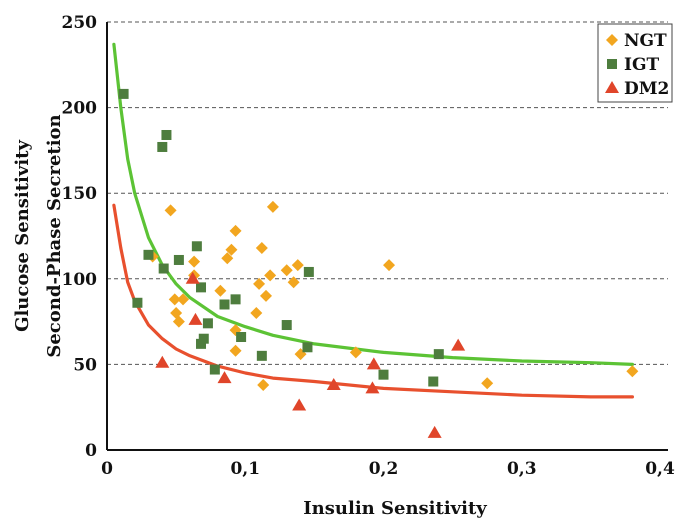  Describe the element at coordinates (641, 65) in the screenshot. I see `legend-label-igt: IGT` at that location.